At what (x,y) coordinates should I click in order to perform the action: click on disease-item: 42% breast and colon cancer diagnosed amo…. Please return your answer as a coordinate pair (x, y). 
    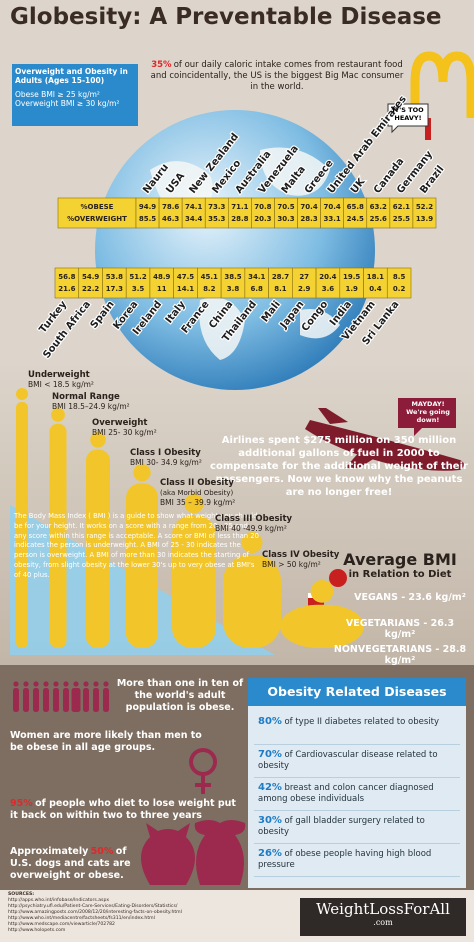
    Looking at the image, I should click on (357, 794).